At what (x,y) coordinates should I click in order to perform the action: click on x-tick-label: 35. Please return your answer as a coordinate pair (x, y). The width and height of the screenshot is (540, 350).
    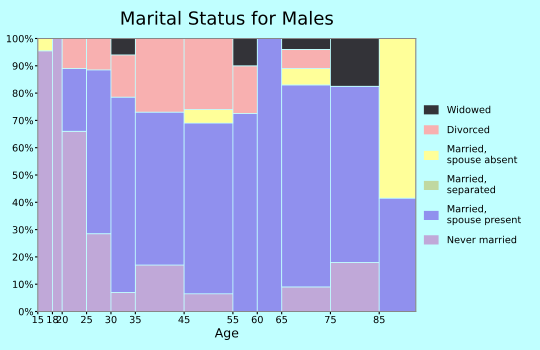
    Looking at the image, I should click on (135, 320).